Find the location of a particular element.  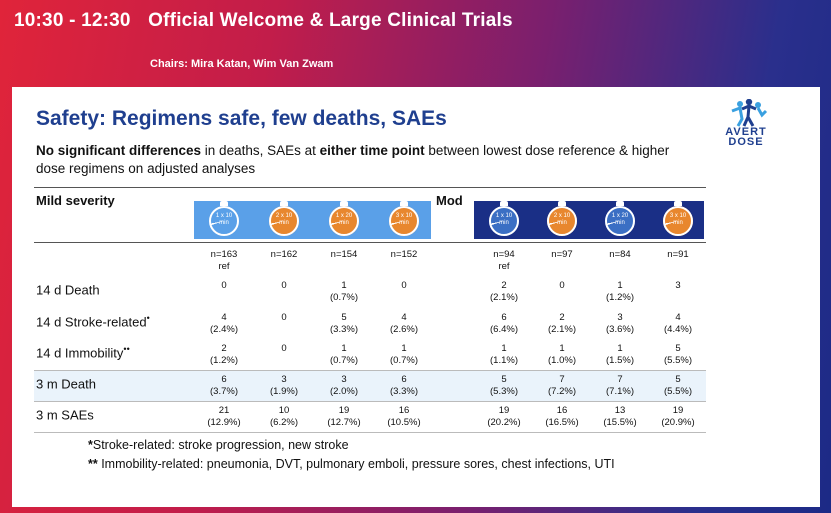

regimen-dial-icon: 1 x 10 min is located at coordinates (504, 218).